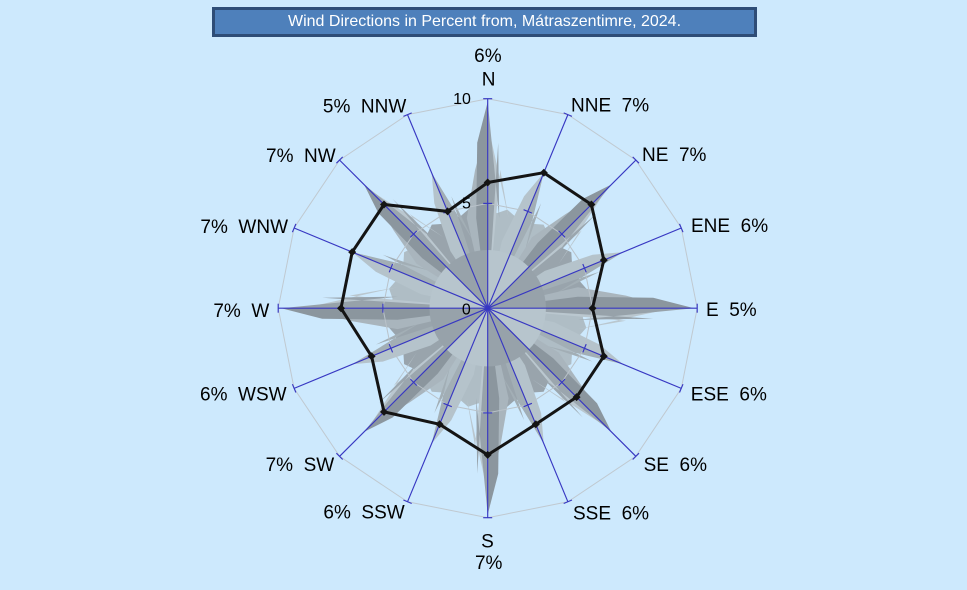 This screenshot has width=967, height=590. I want to click on svg-text: NNE 7%, so click(610, 106).